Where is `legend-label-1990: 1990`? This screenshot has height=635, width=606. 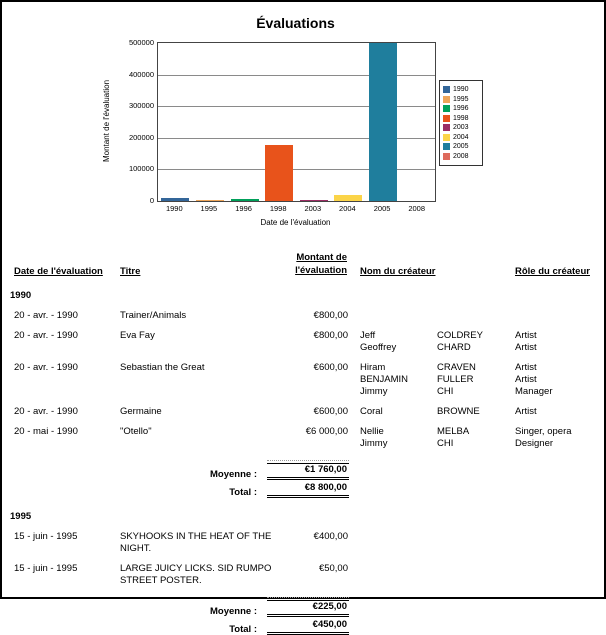
legend-label-1990: 1990 is located at coordinates (461, 90).